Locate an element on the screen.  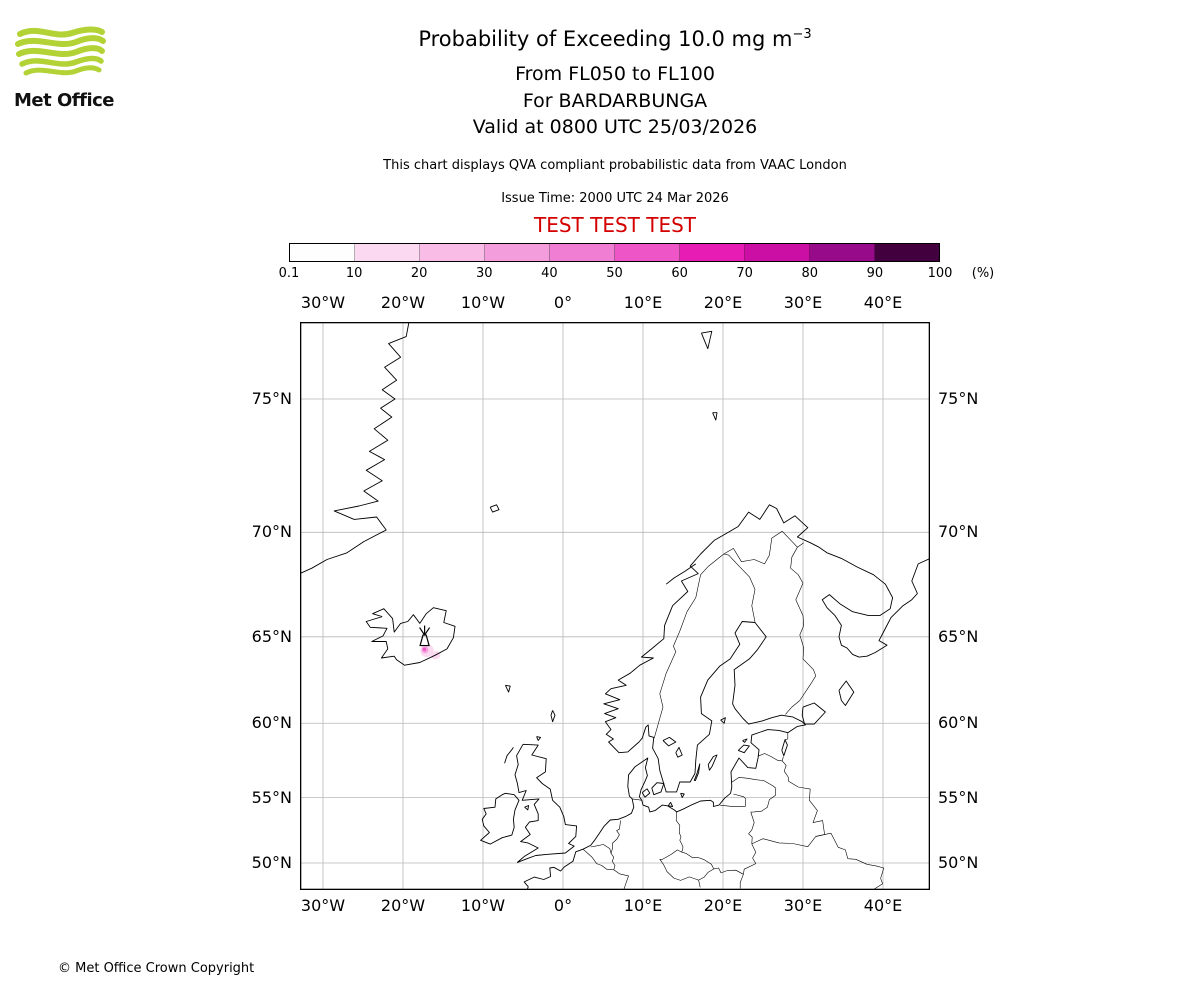
lat-tick-label-right: 65°N is located at coordinates (958, 636).